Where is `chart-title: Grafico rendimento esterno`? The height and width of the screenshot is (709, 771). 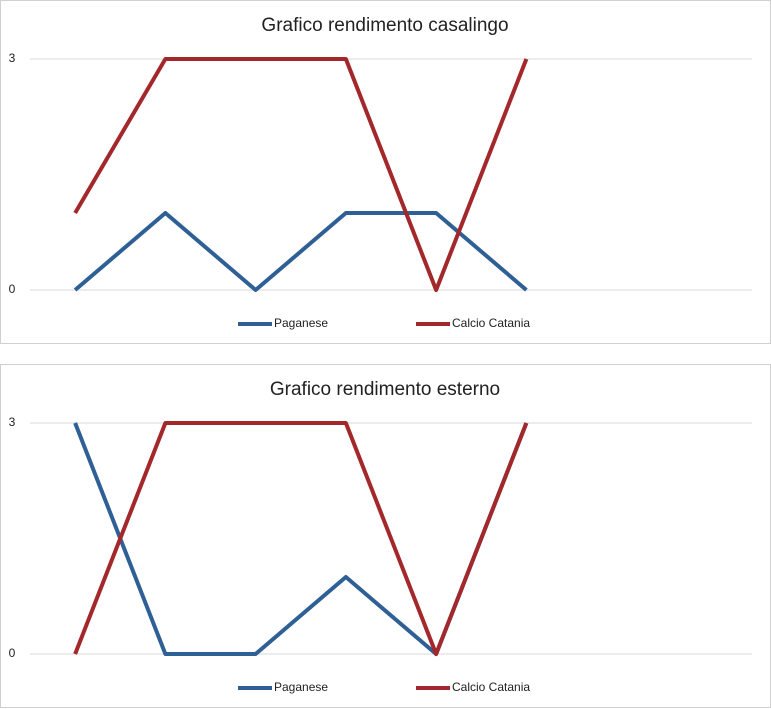 chart-title: Grafico rendimento esterno is located at coordinates (385, 389).